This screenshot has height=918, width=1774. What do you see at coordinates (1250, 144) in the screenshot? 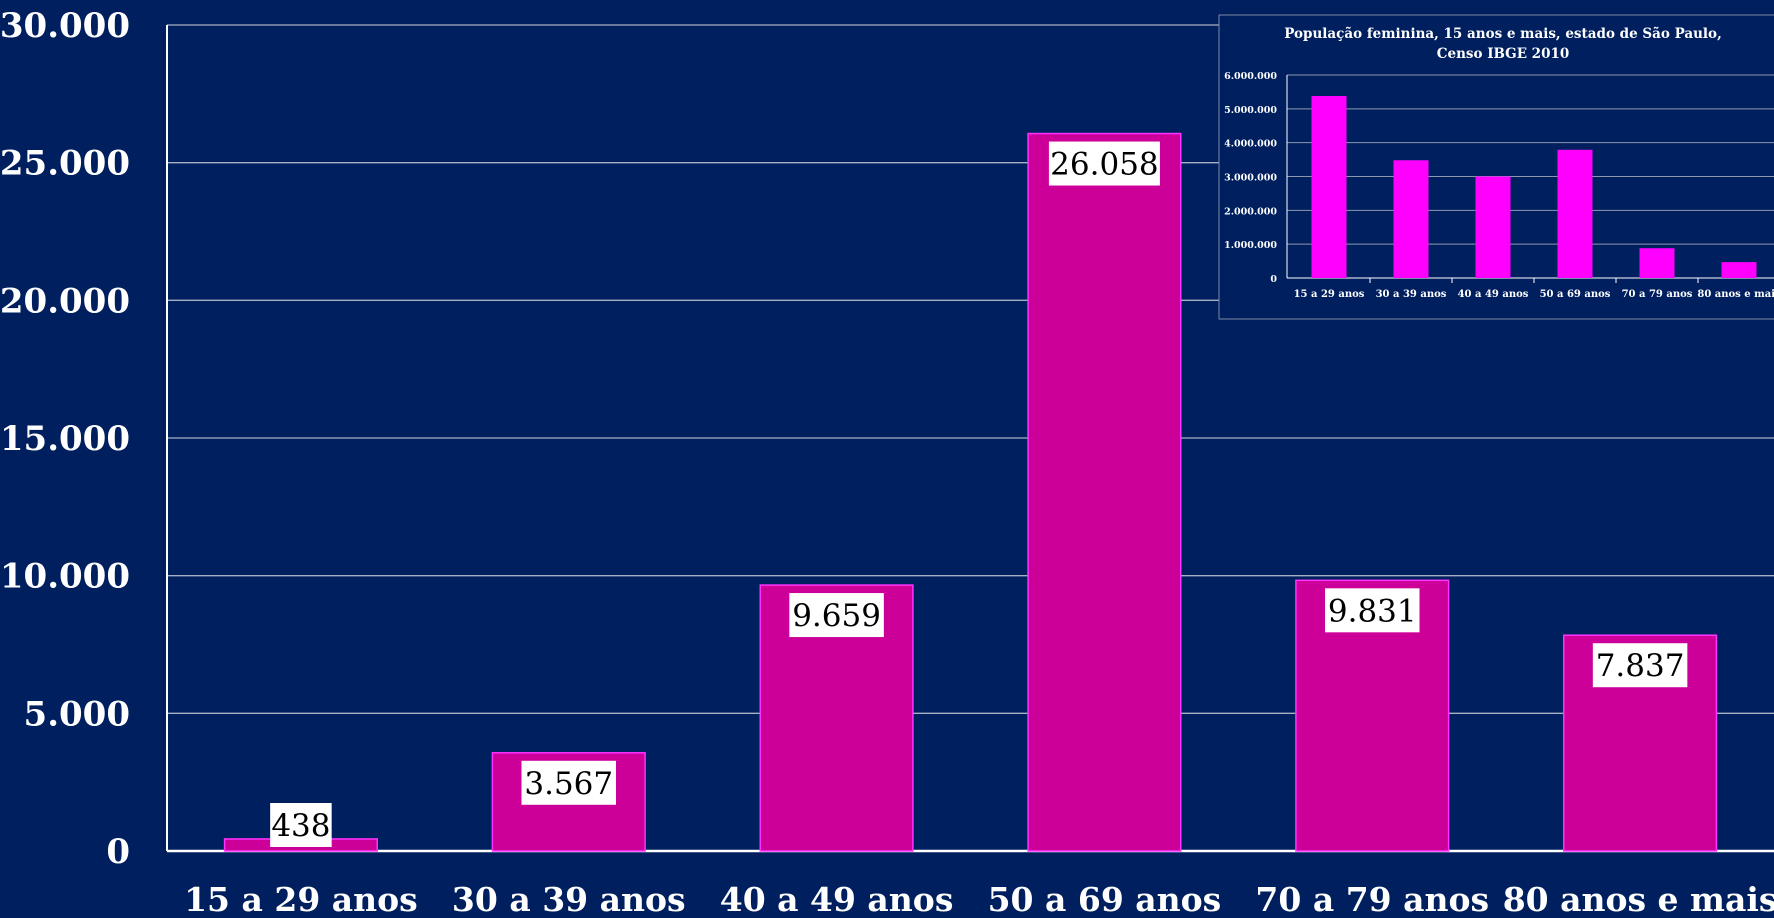
I see `inset-y-tick-label: 4.000.000` at bounding box center [1250, 144].